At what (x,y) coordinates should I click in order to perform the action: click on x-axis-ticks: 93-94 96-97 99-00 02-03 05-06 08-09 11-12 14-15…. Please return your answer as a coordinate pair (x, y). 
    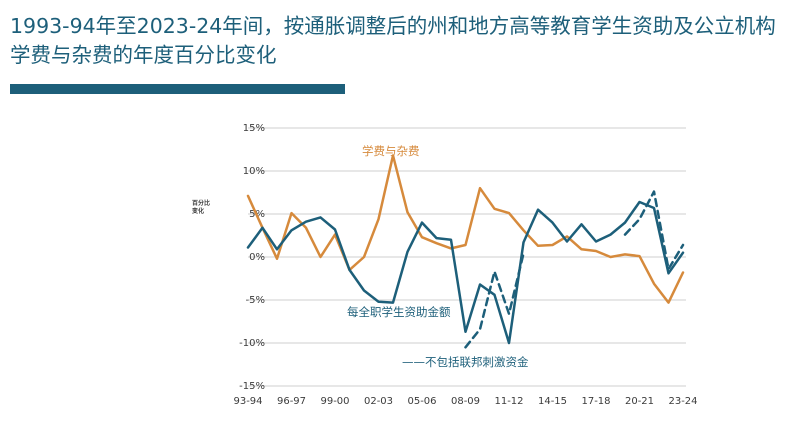
    Looking at the image, I should click on (465, 401).